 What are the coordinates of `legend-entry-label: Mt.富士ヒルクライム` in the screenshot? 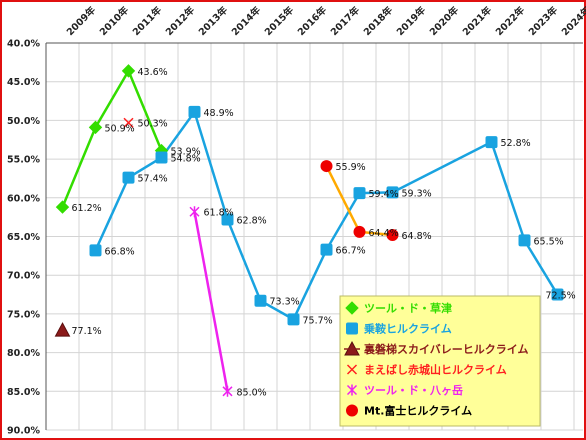 It's located at (418, 411).